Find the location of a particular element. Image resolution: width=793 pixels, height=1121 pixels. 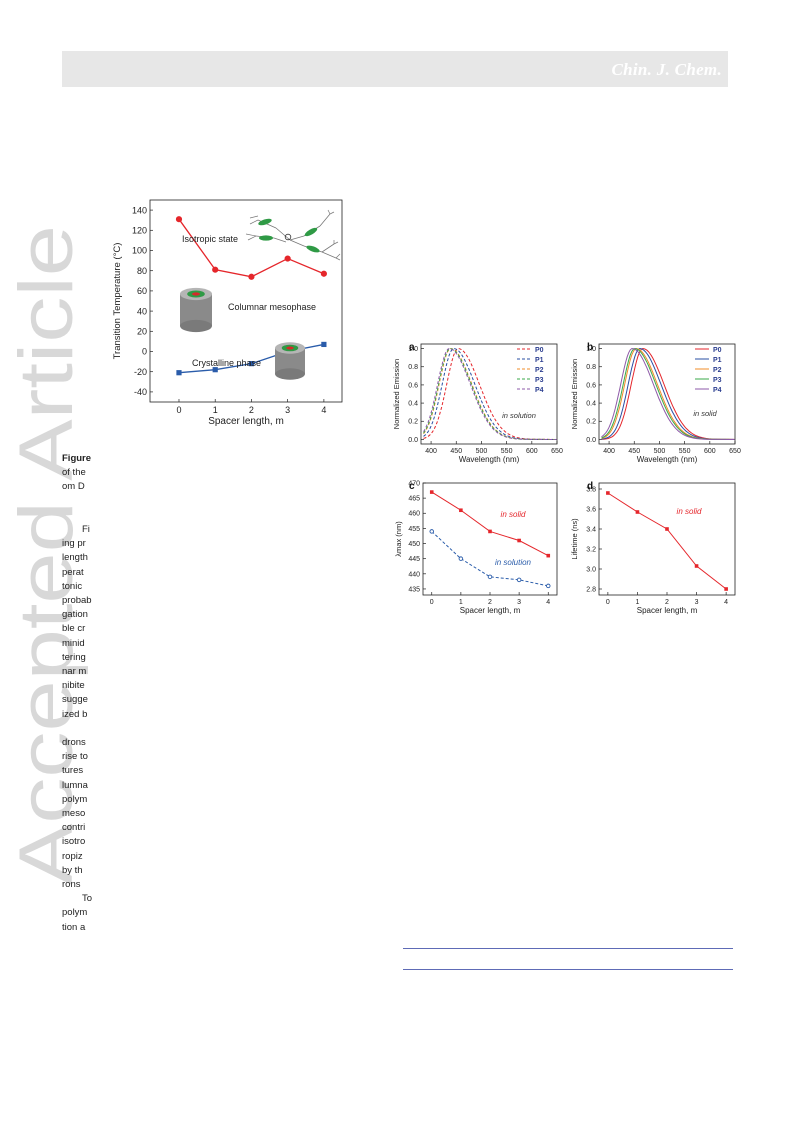

body-text-fragment: of the is located at coordinates (74, 473).